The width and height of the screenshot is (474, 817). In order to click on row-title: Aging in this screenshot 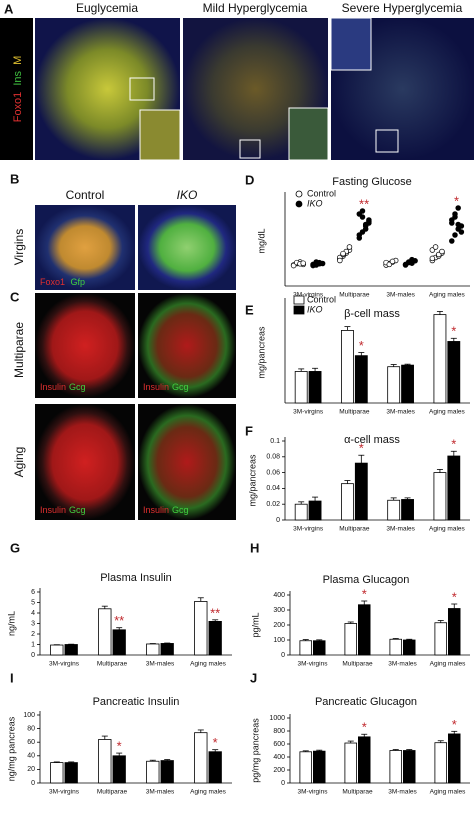, I will do `click(19, 462)`.